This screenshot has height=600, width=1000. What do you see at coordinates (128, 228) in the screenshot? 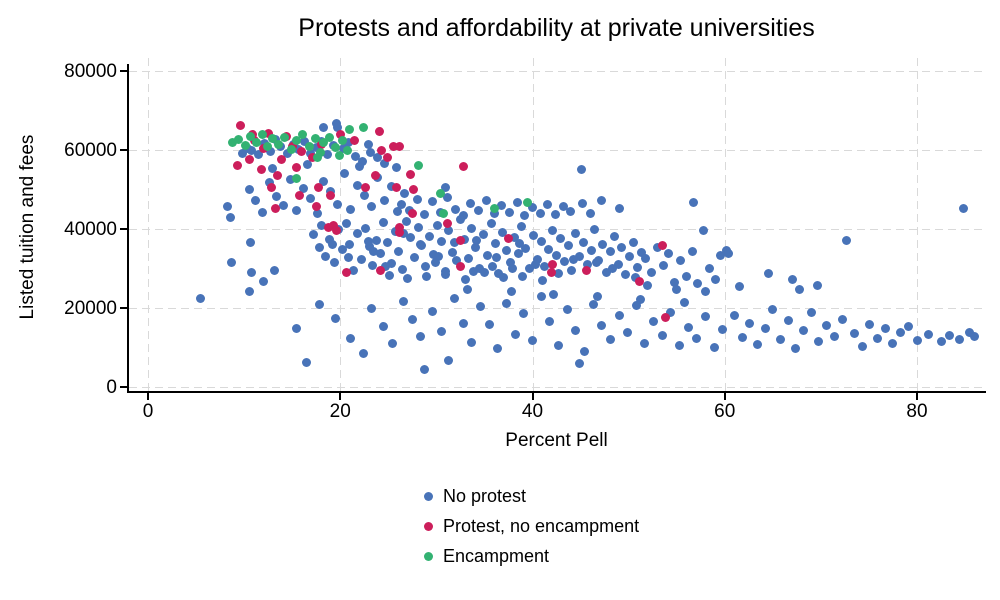
I see `y-axis-line` at bounding box center [128, 228].